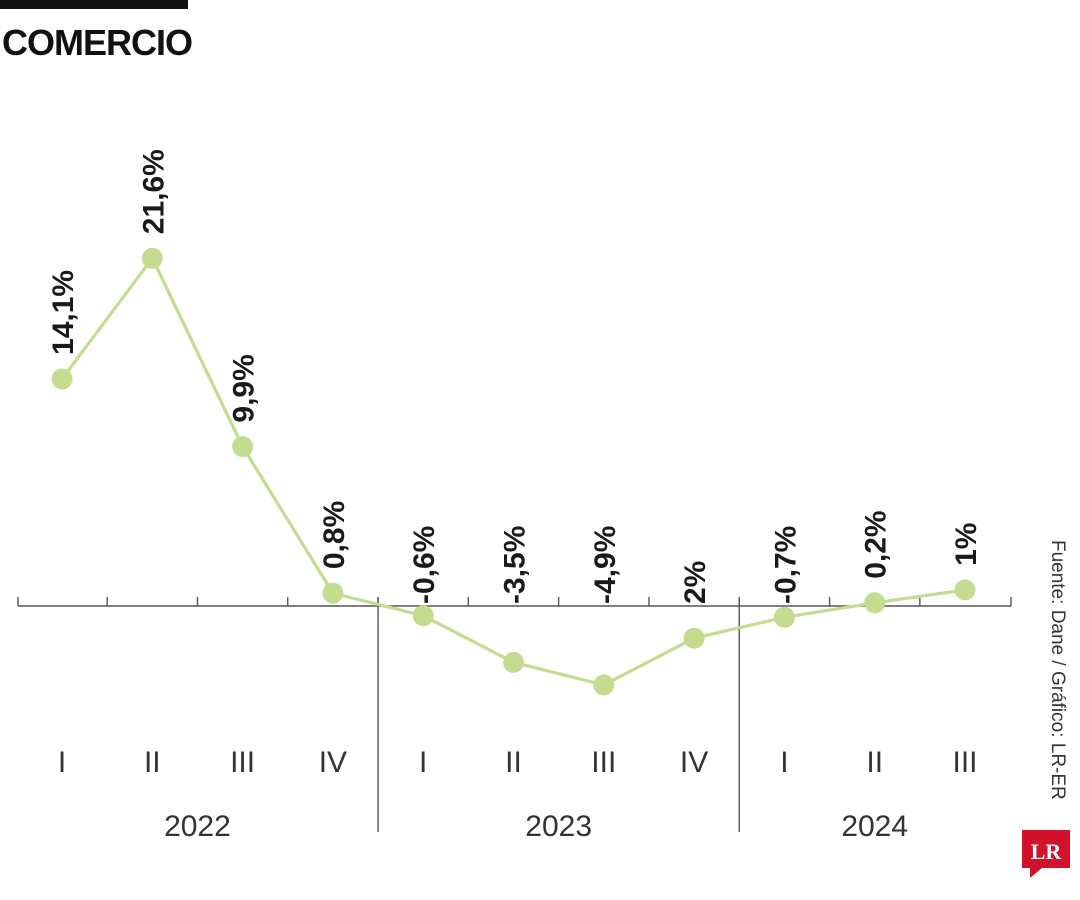  I want to click on year-label: 2023, so click(558, 826).